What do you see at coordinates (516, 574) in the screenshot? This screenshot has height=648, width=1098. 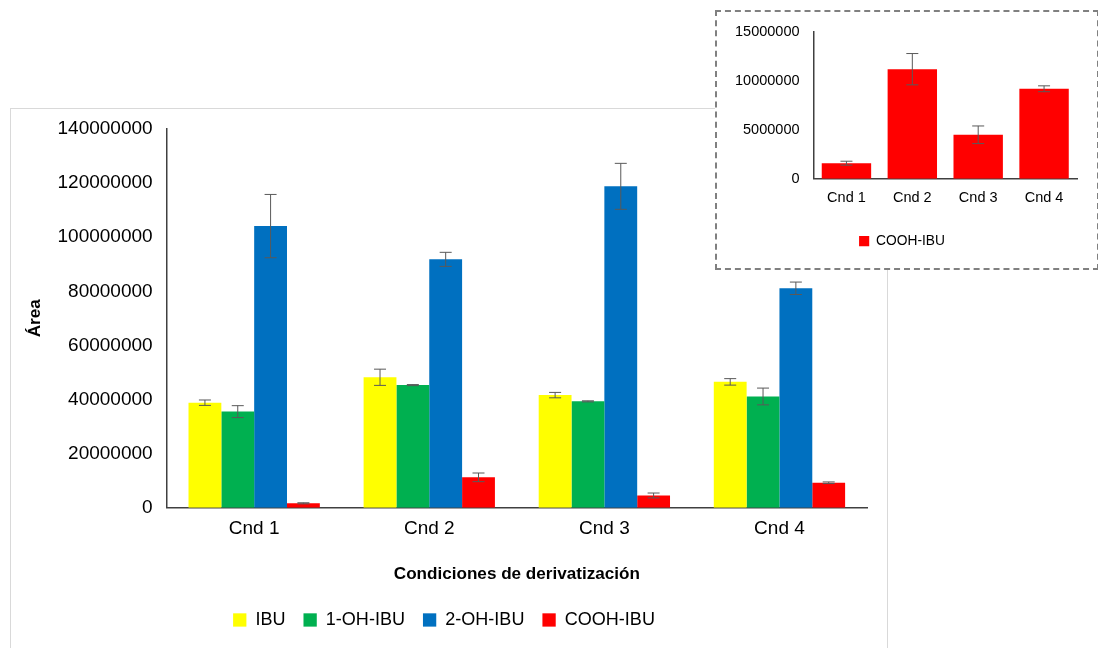 I see `x-axis-title: Condiciones de derivatización` at bounding box center [516, 574].